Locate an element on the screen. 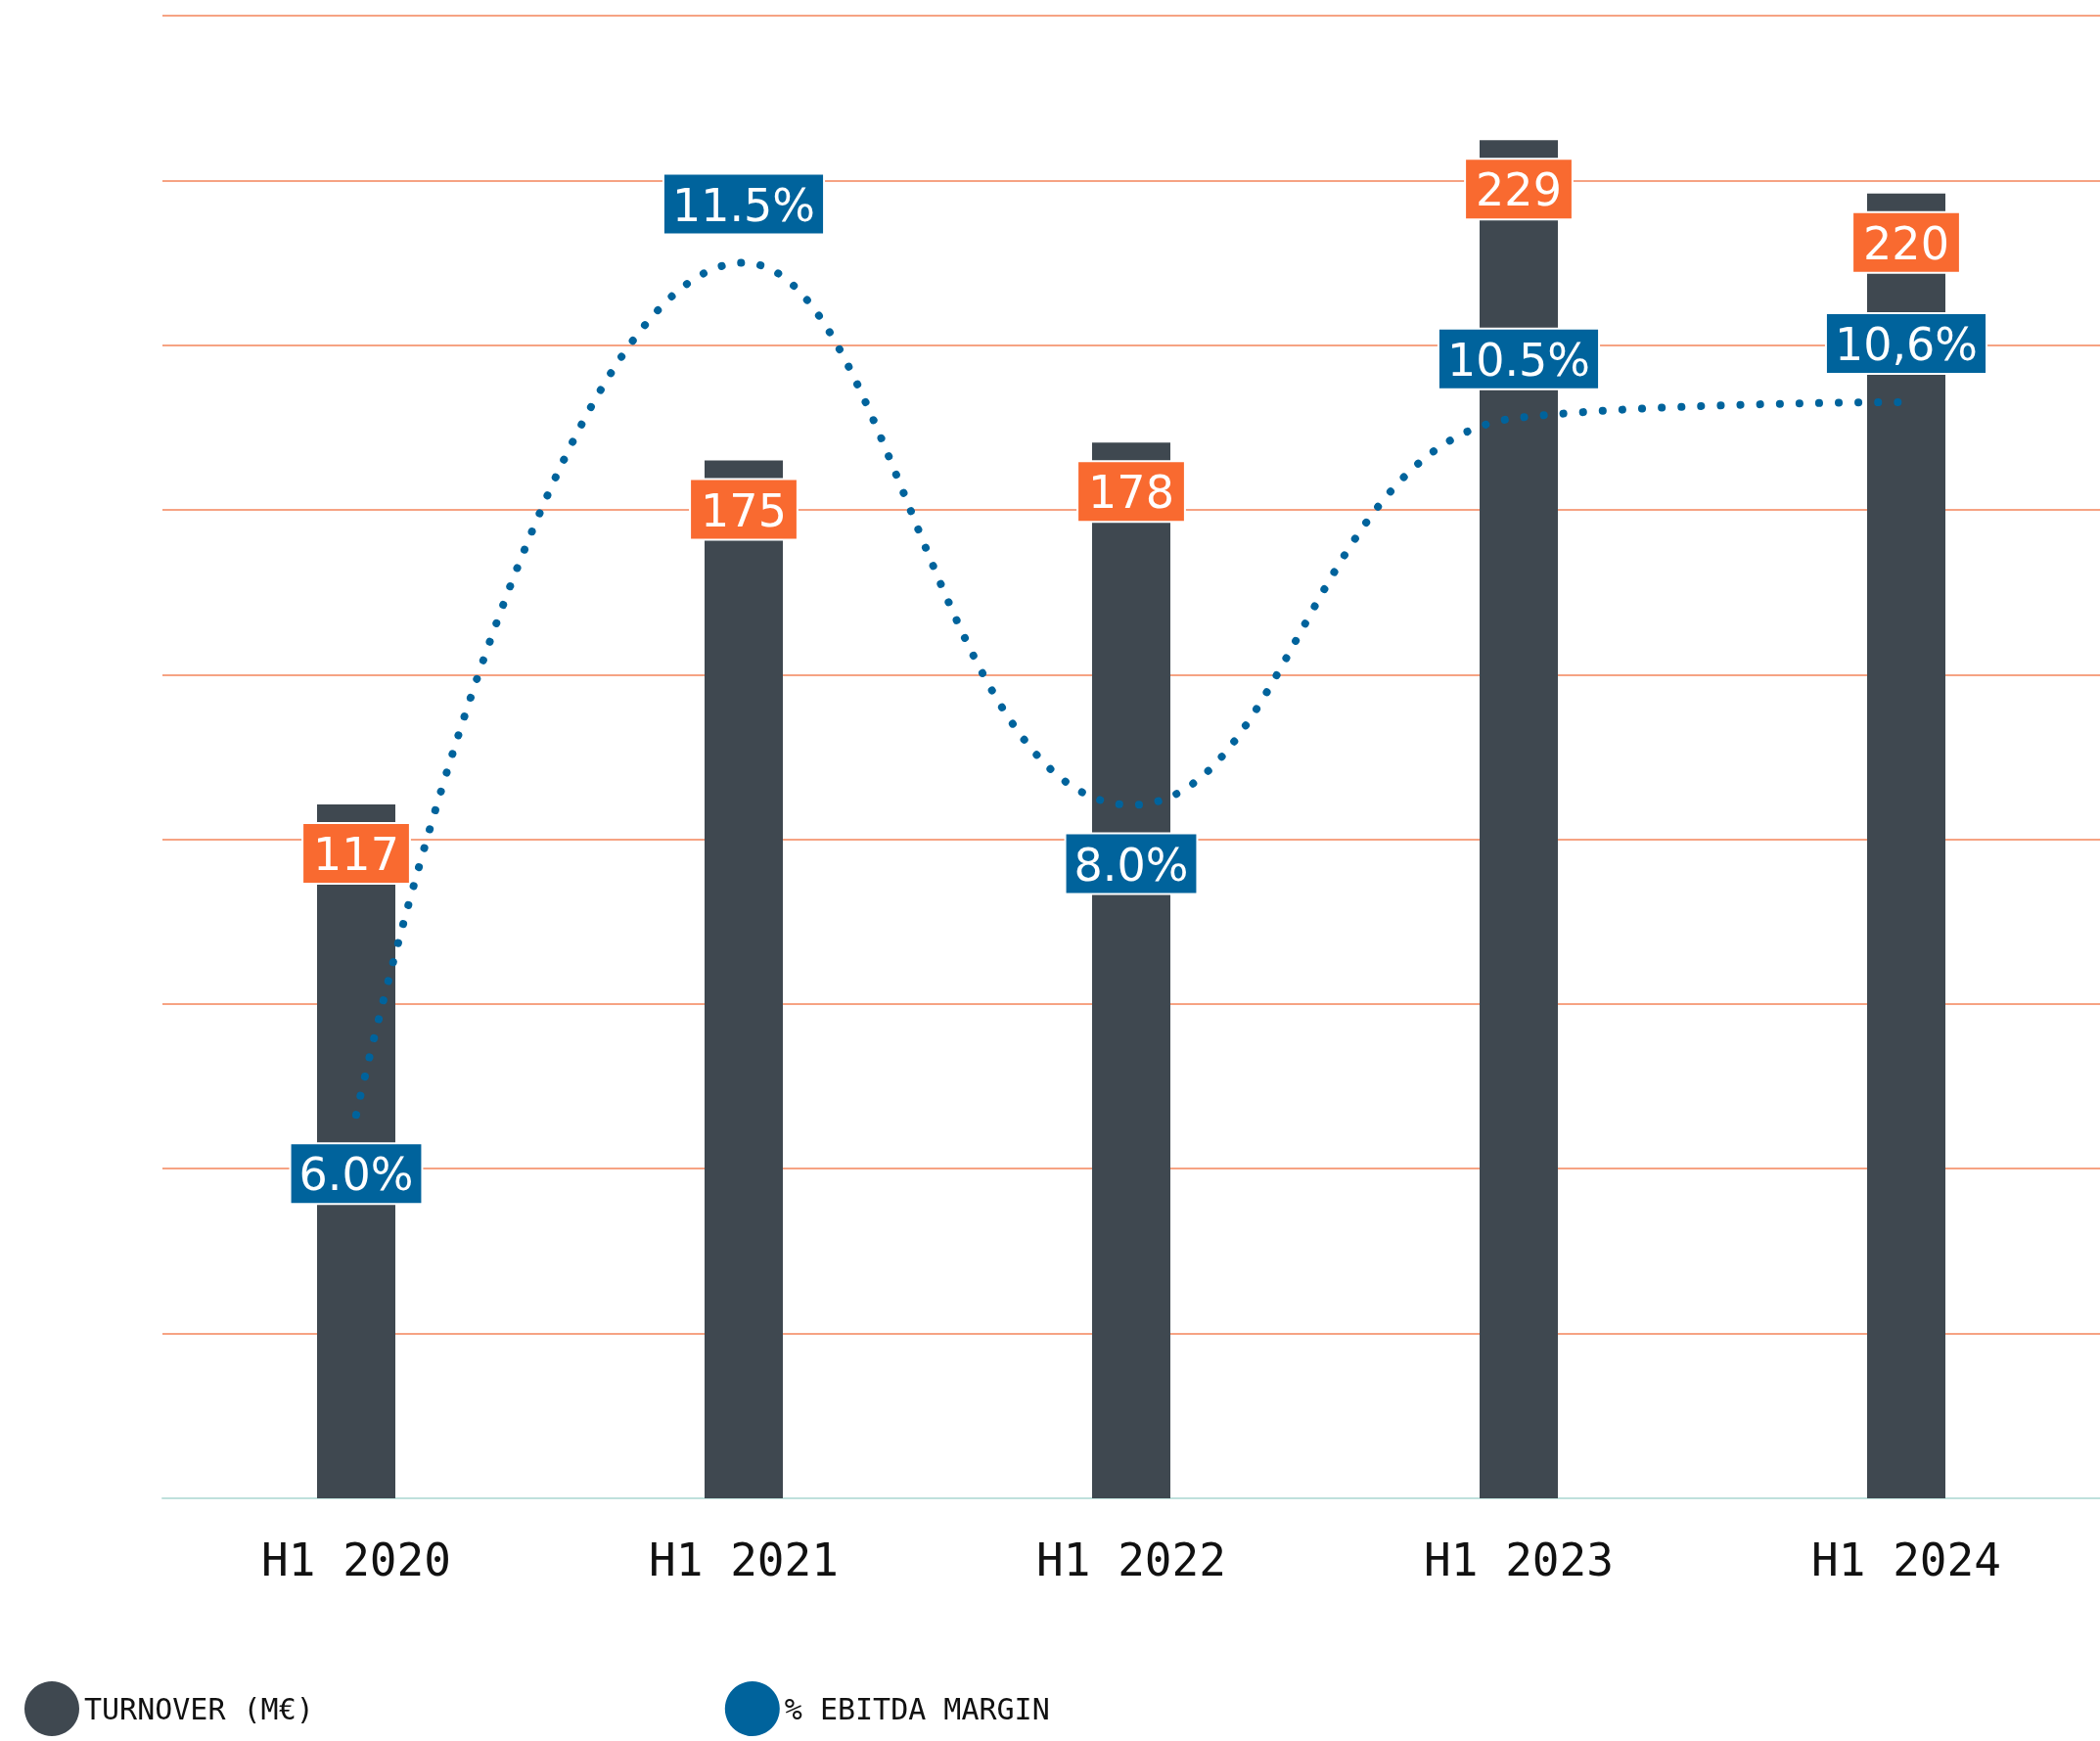 The image size is (2100, 1741). data-label: 10.5% is located at coordinates (1518, 360).